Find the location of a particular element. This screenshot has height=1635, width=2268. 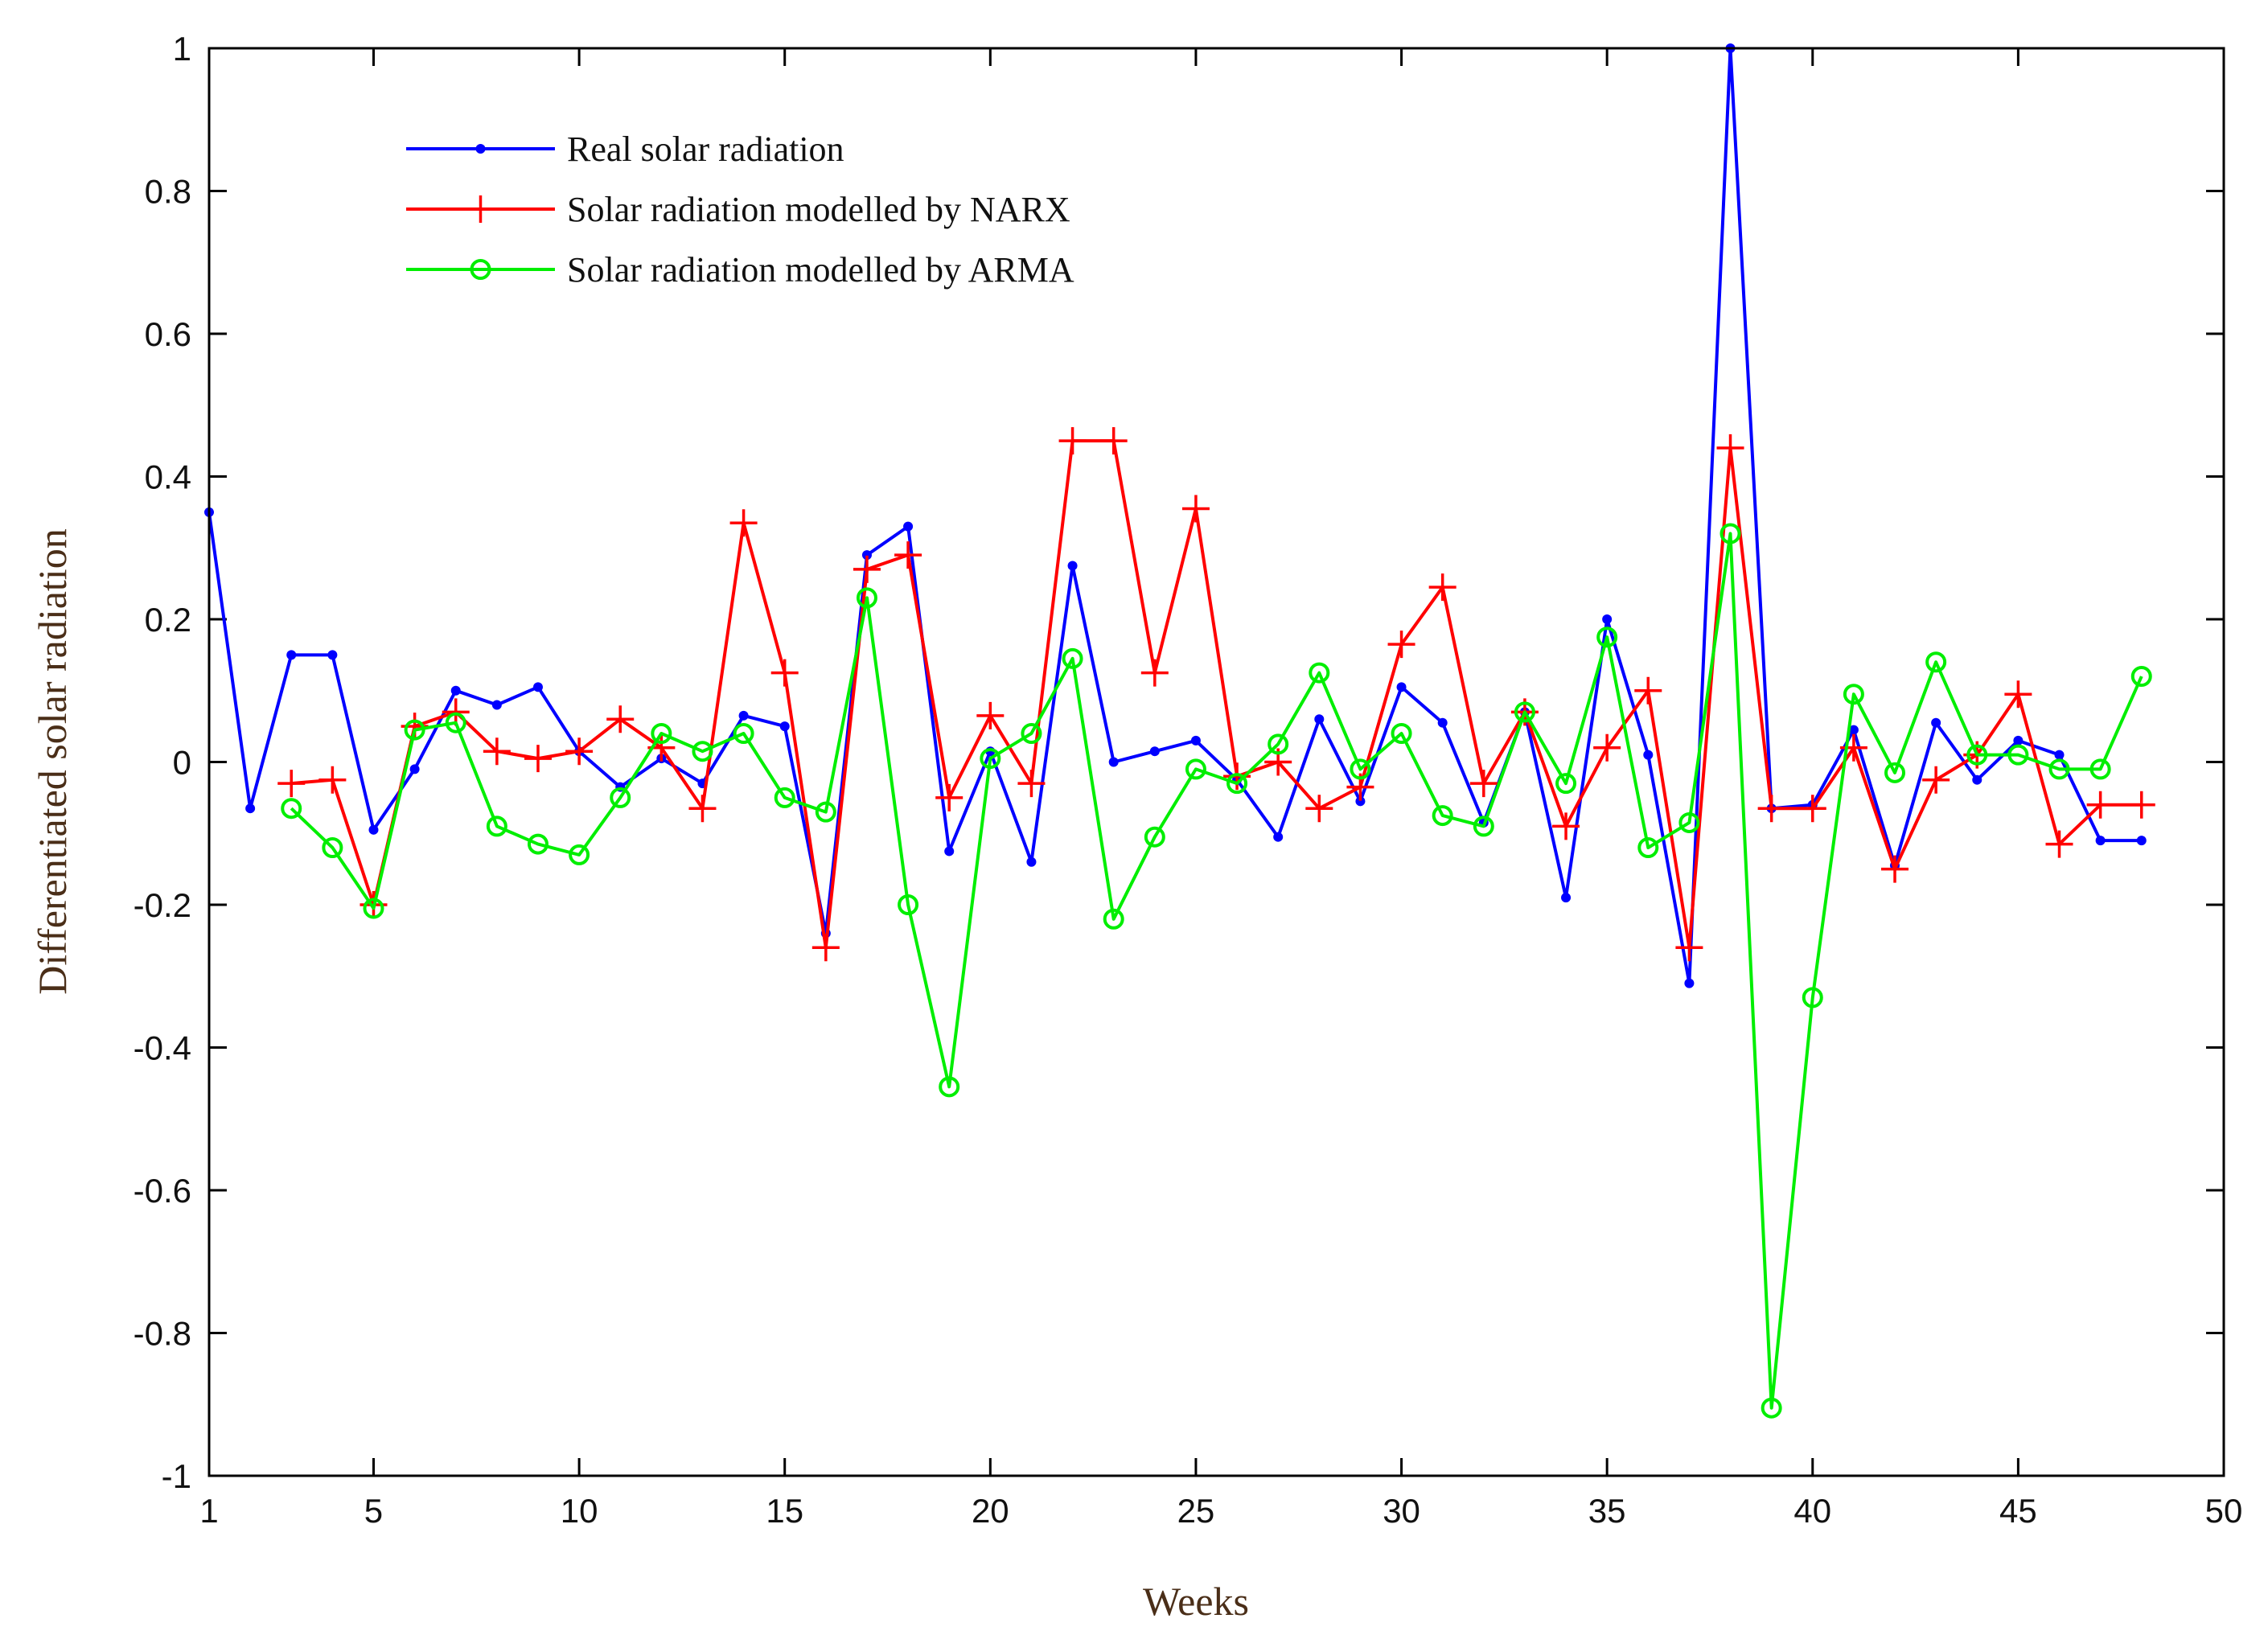

x-tick-label: 25 is located at coordinates (1196, 1511).